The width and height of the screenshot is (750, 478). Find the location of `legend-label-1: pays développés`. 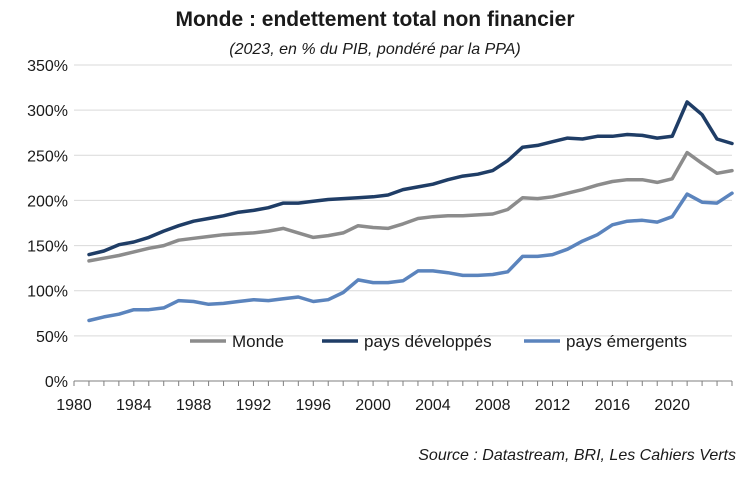

legend-label-1: pays développés is located at coordinates (428, 341).